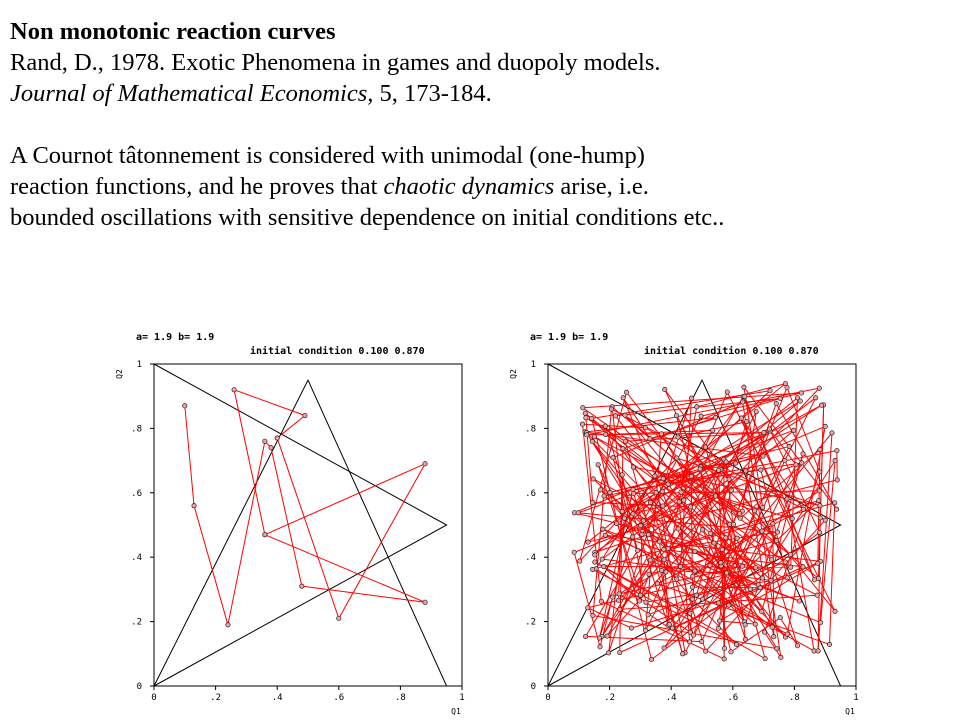 The height and width of the screenshot is (720, 960). What do you see at coordinates (197, 186) in the screenshot?
I see `body-line-2a: reaction functions, and he proves that` at bounding box center [197, 186].